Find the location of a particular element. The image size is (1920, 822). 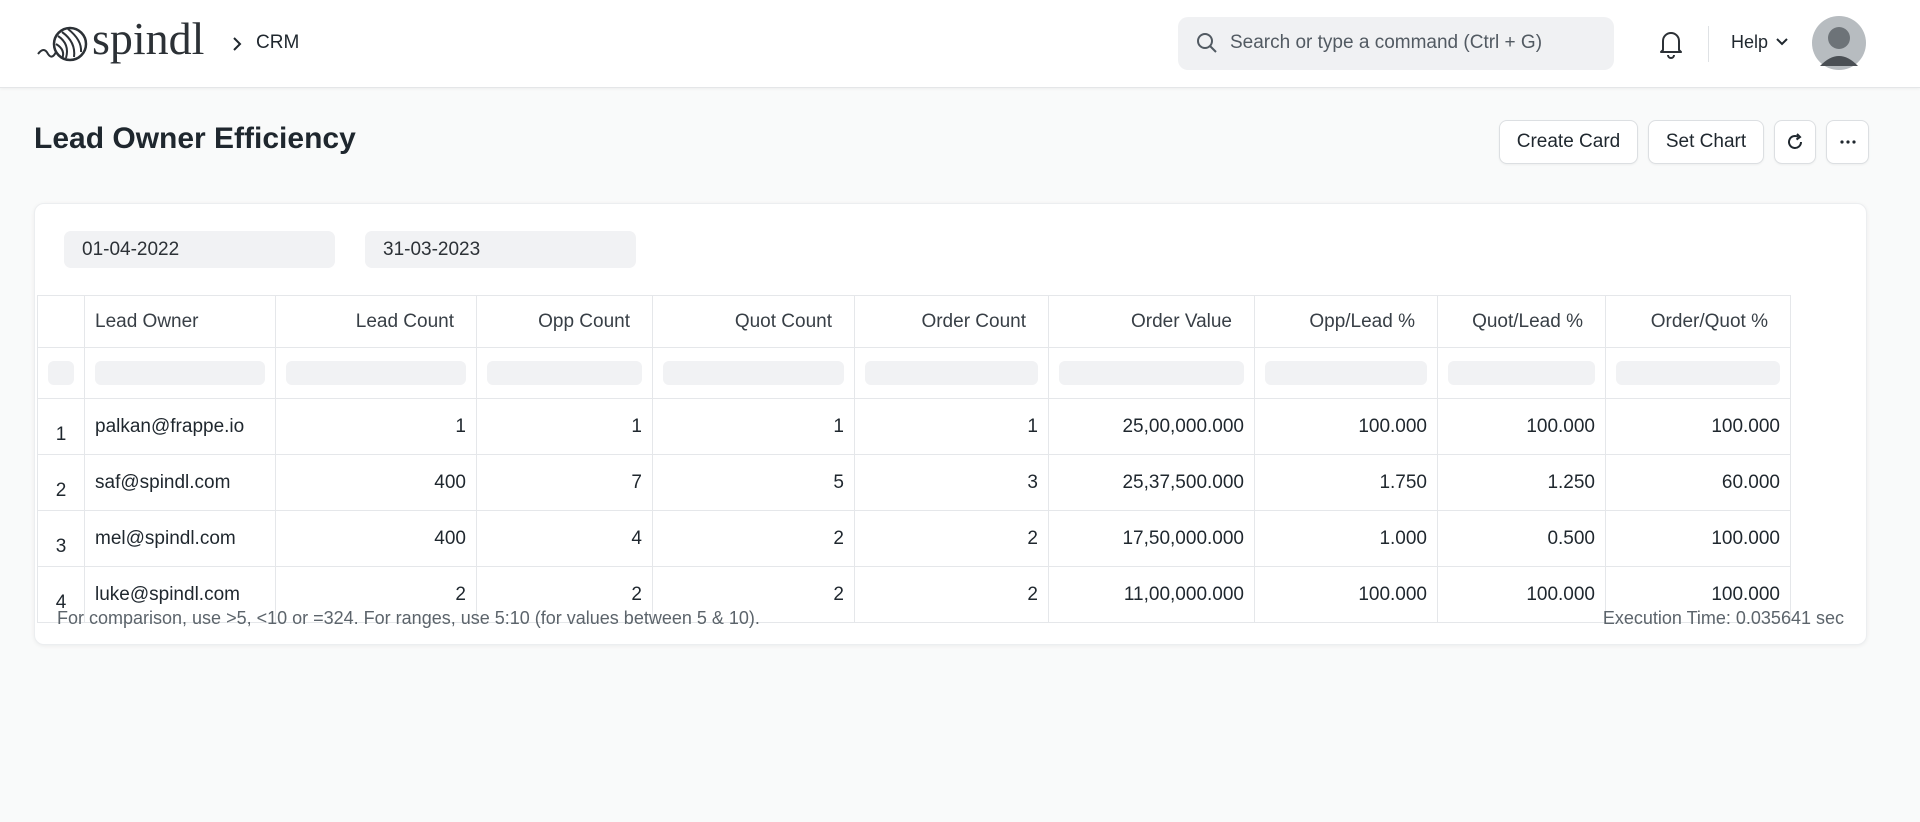

cell: 60.000 is located at coordinates (1698, 482).